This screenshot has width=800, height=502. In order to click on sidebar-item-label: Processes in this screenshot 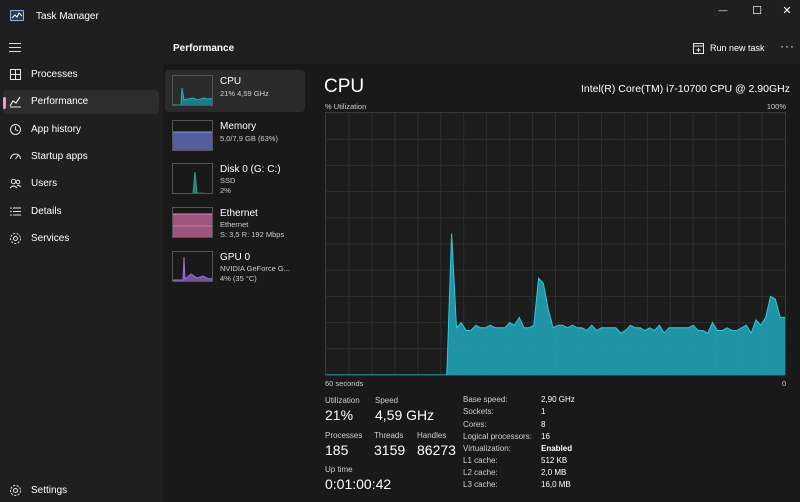, I will do `click(54, 74)`.